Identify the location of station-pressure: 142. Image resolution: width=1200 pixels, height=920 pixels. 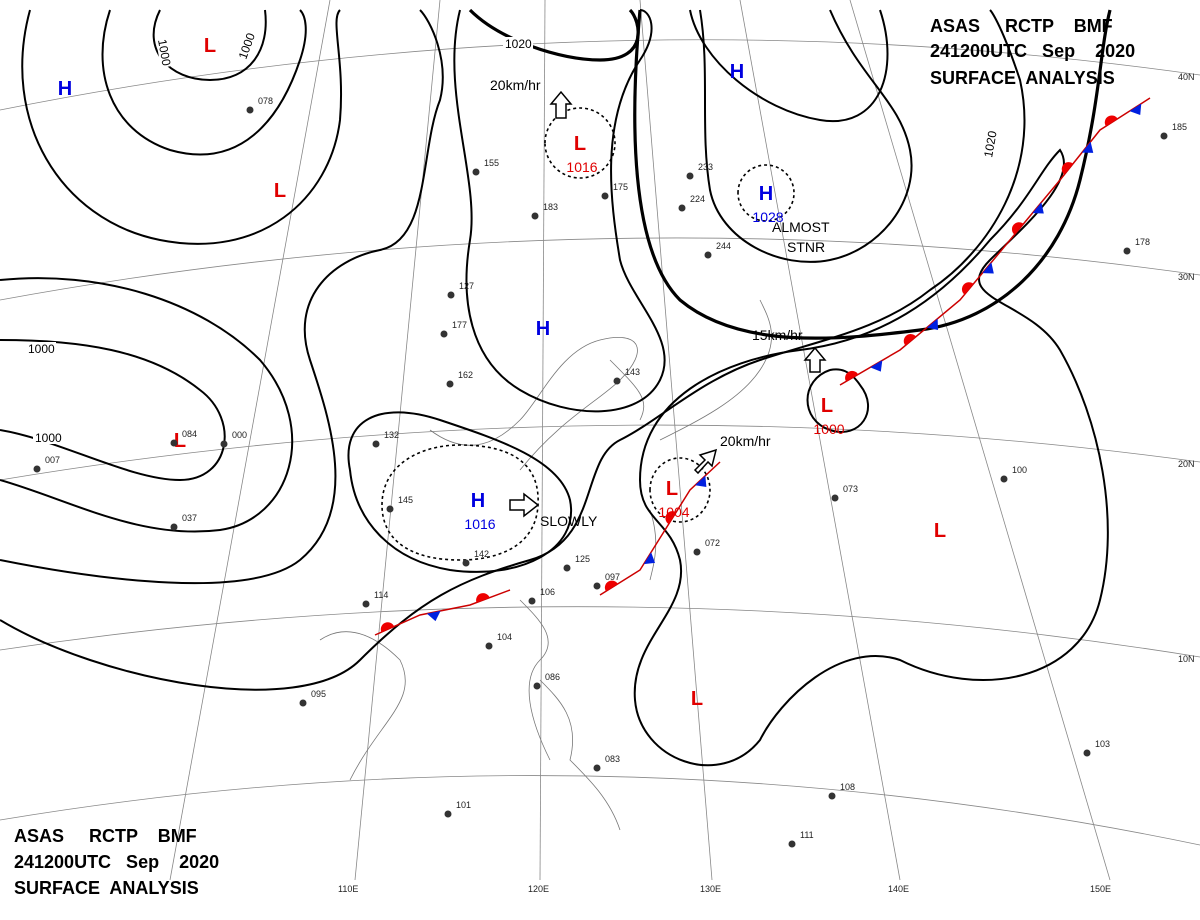
(481, 554).